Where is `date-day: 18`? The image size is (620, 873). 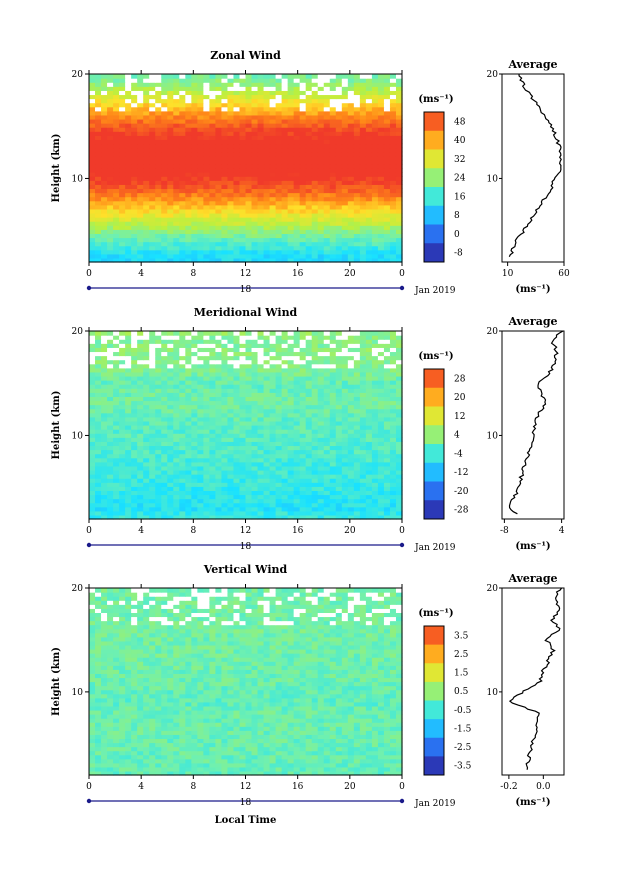 date-day: 18 is located at coordinates (246, 547).